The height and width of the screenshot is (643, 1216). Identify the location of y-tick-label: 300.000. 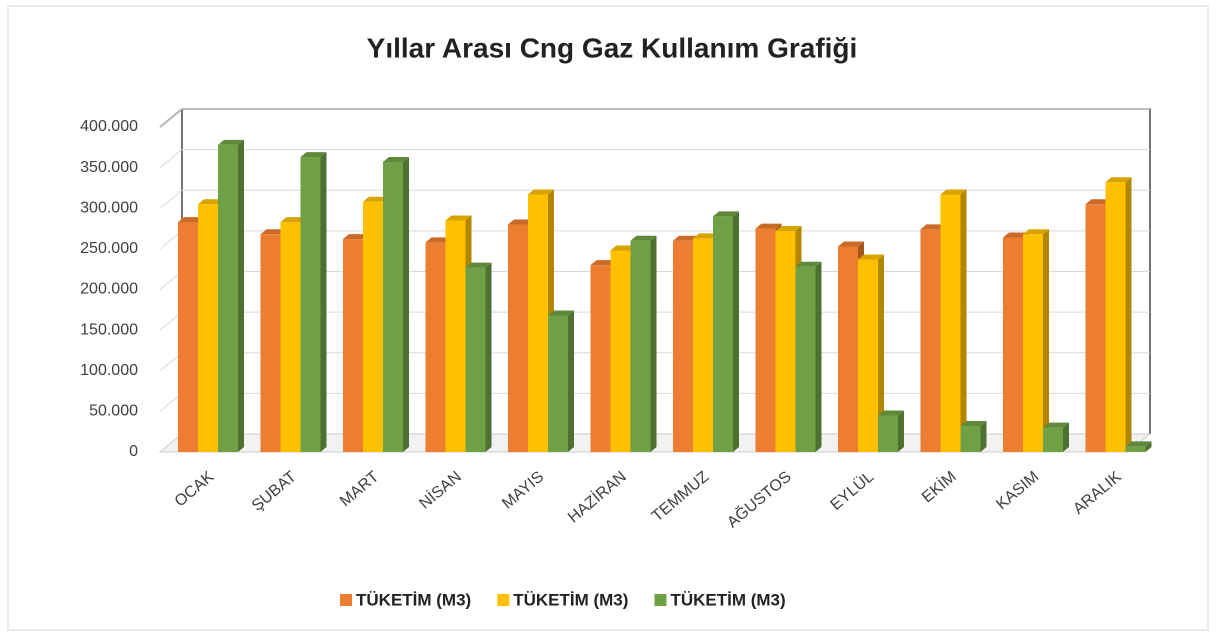
(109, 207).